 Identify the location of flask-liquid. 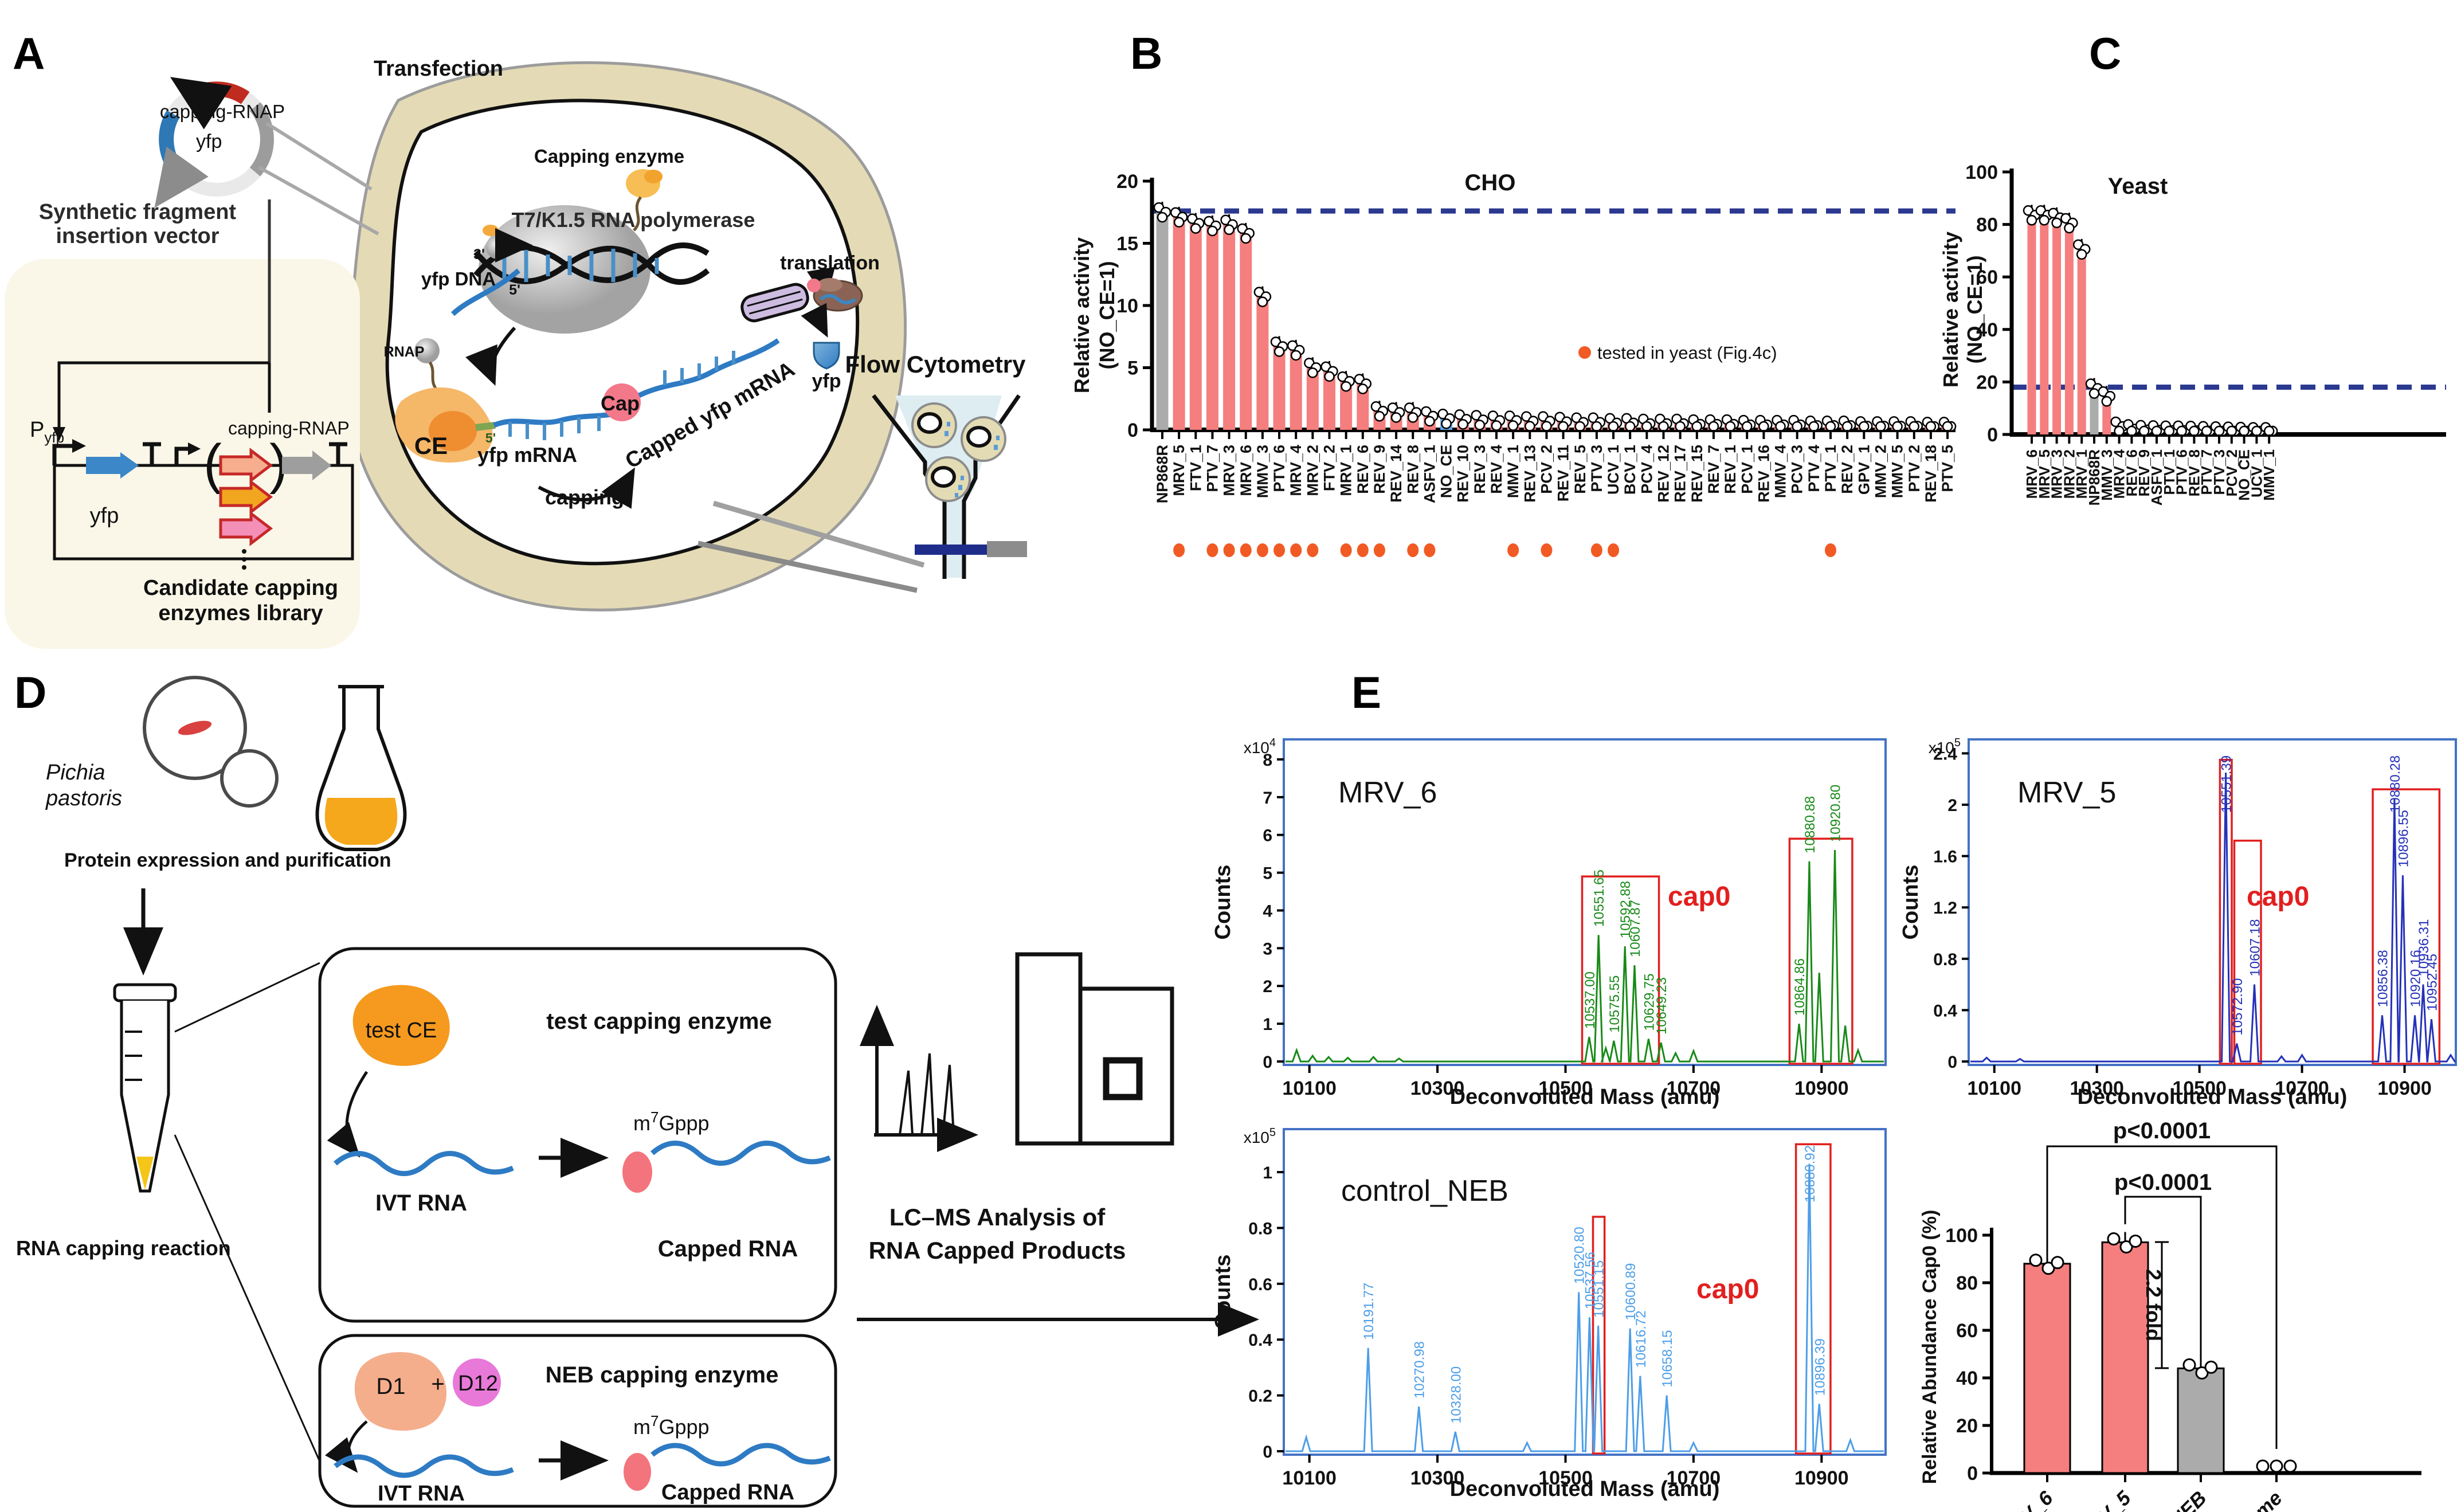
(361, 821).